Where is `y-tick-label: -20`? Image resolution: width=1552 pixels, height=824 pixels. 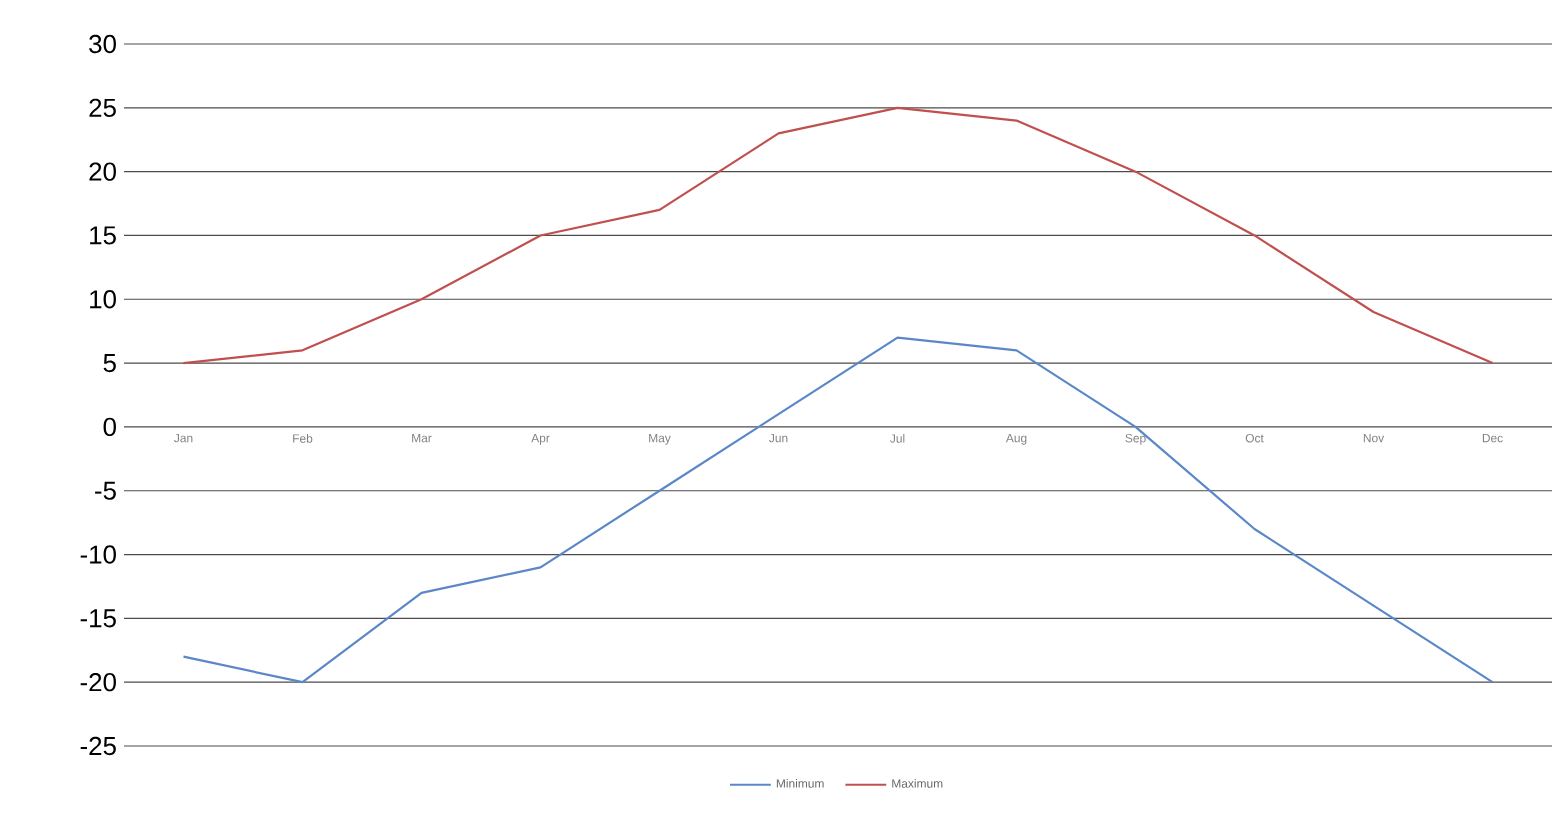
y-tick-label: -20 is located at coordinates (98, 682).